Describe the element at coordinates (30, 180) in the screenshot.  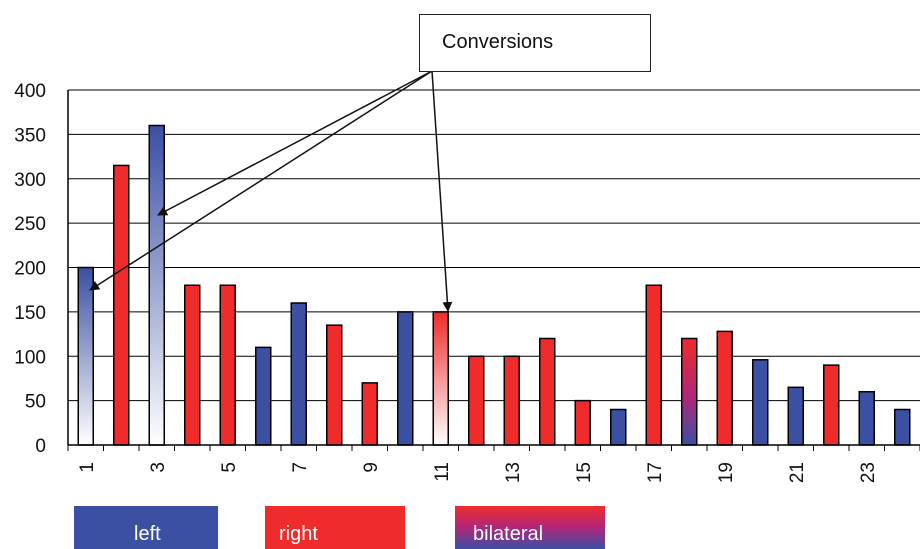
I see `y-tick-label: 300` at that location.